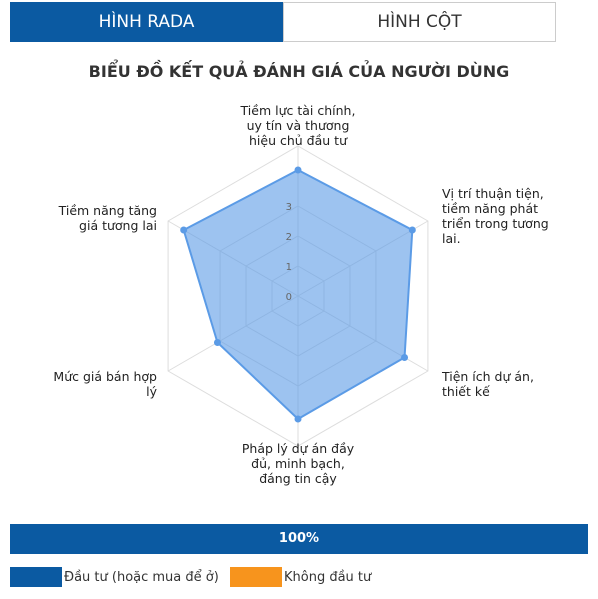 The height and width of the screenshot is (599, 598). Describe the element at coordinates (328, 577) in the screenshot. I see `legend-label: Không đầu tư` at that location.